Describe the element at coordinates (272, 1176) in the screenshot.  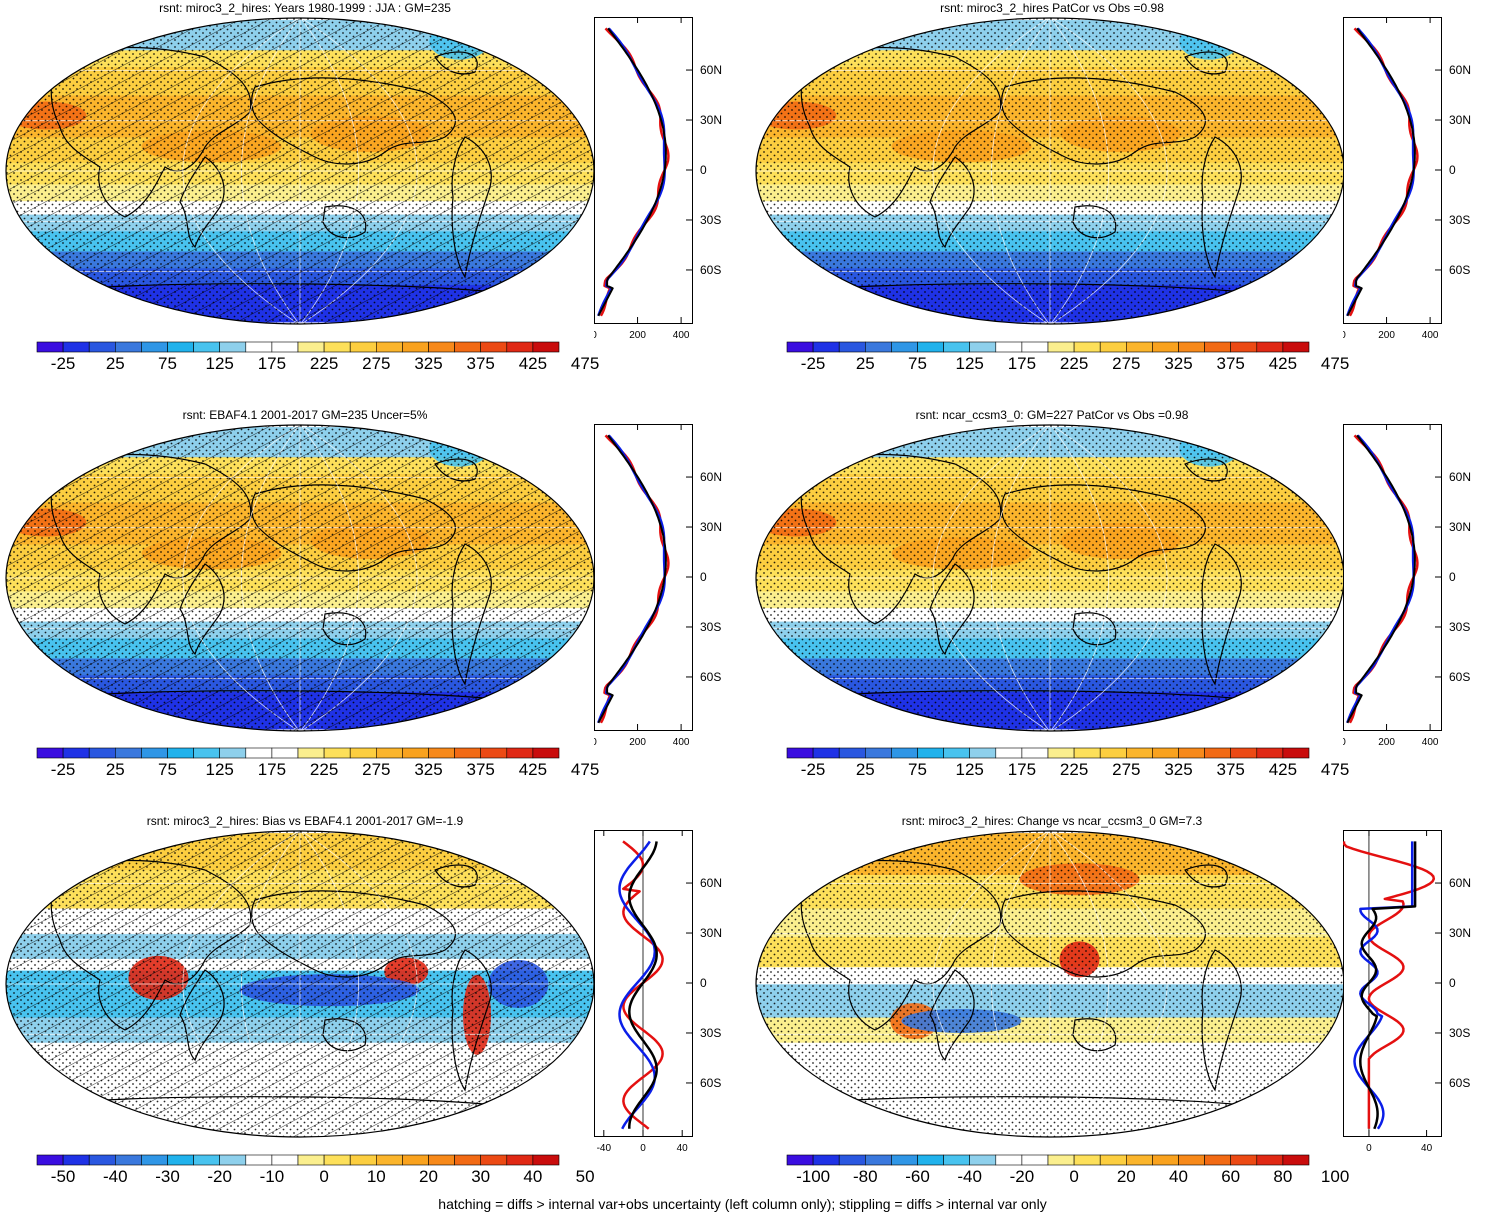
I see `colorbar-tick-label: -10` at that location.